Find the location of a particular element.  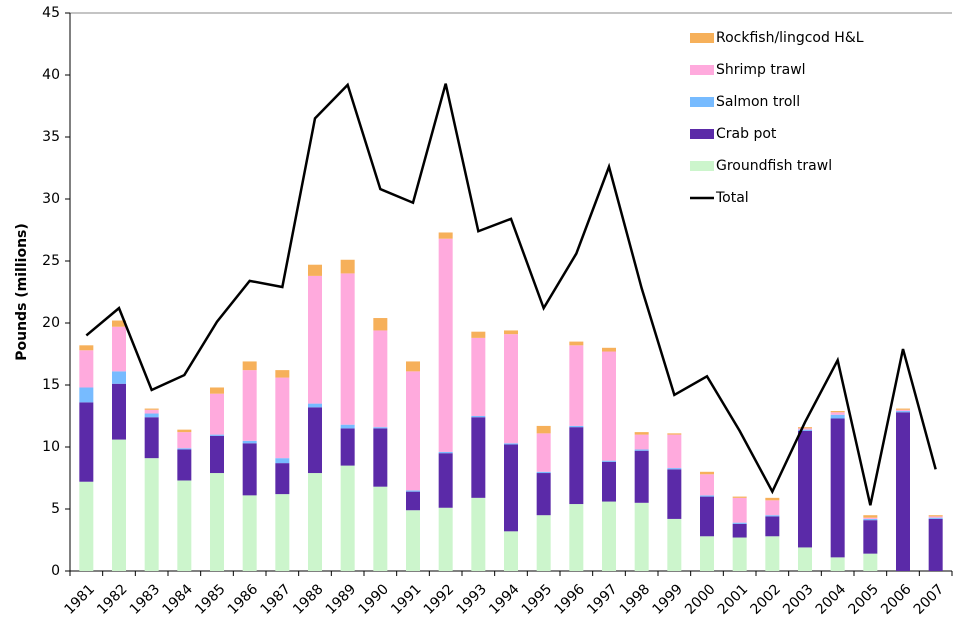

x-tick-label: 2000 is located at coordinates (700, 599).